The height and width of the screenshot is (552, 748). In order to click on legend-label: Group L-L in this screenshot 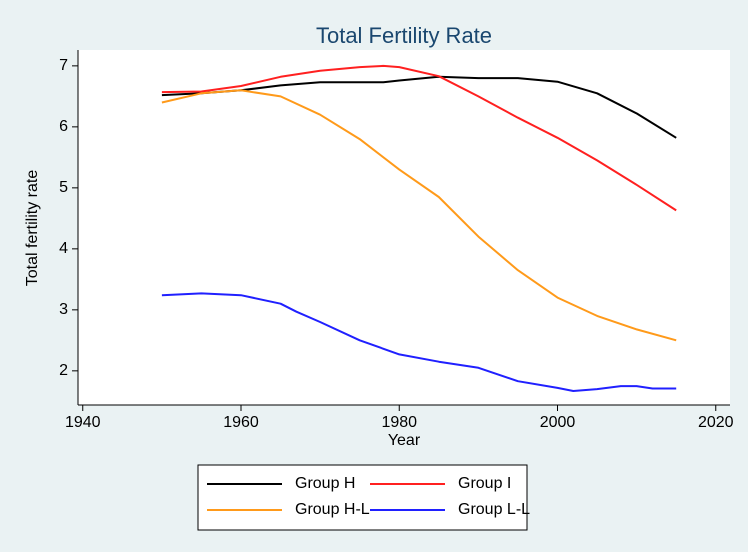, I will do `click(494, 509)`.